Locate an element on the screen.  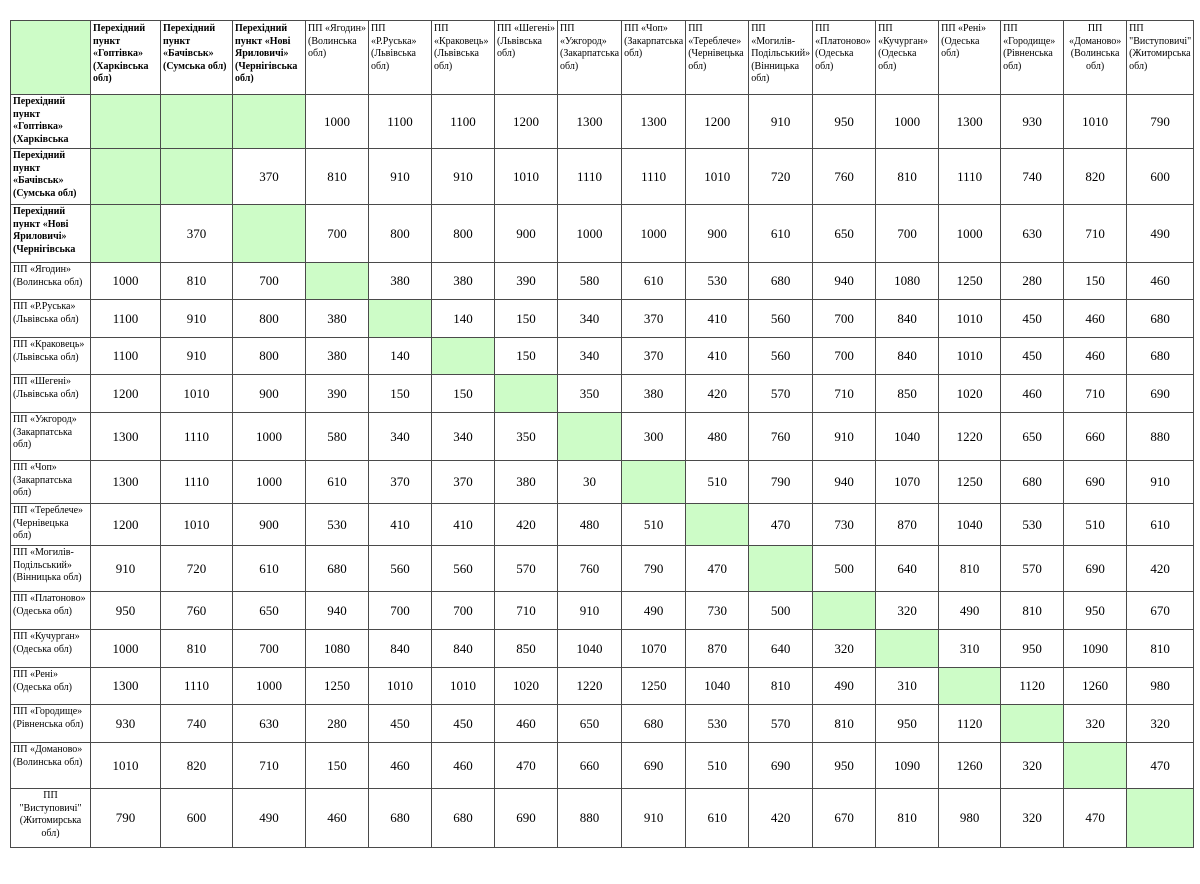
distance-cell: 380 is located at coordinates (654, 393).